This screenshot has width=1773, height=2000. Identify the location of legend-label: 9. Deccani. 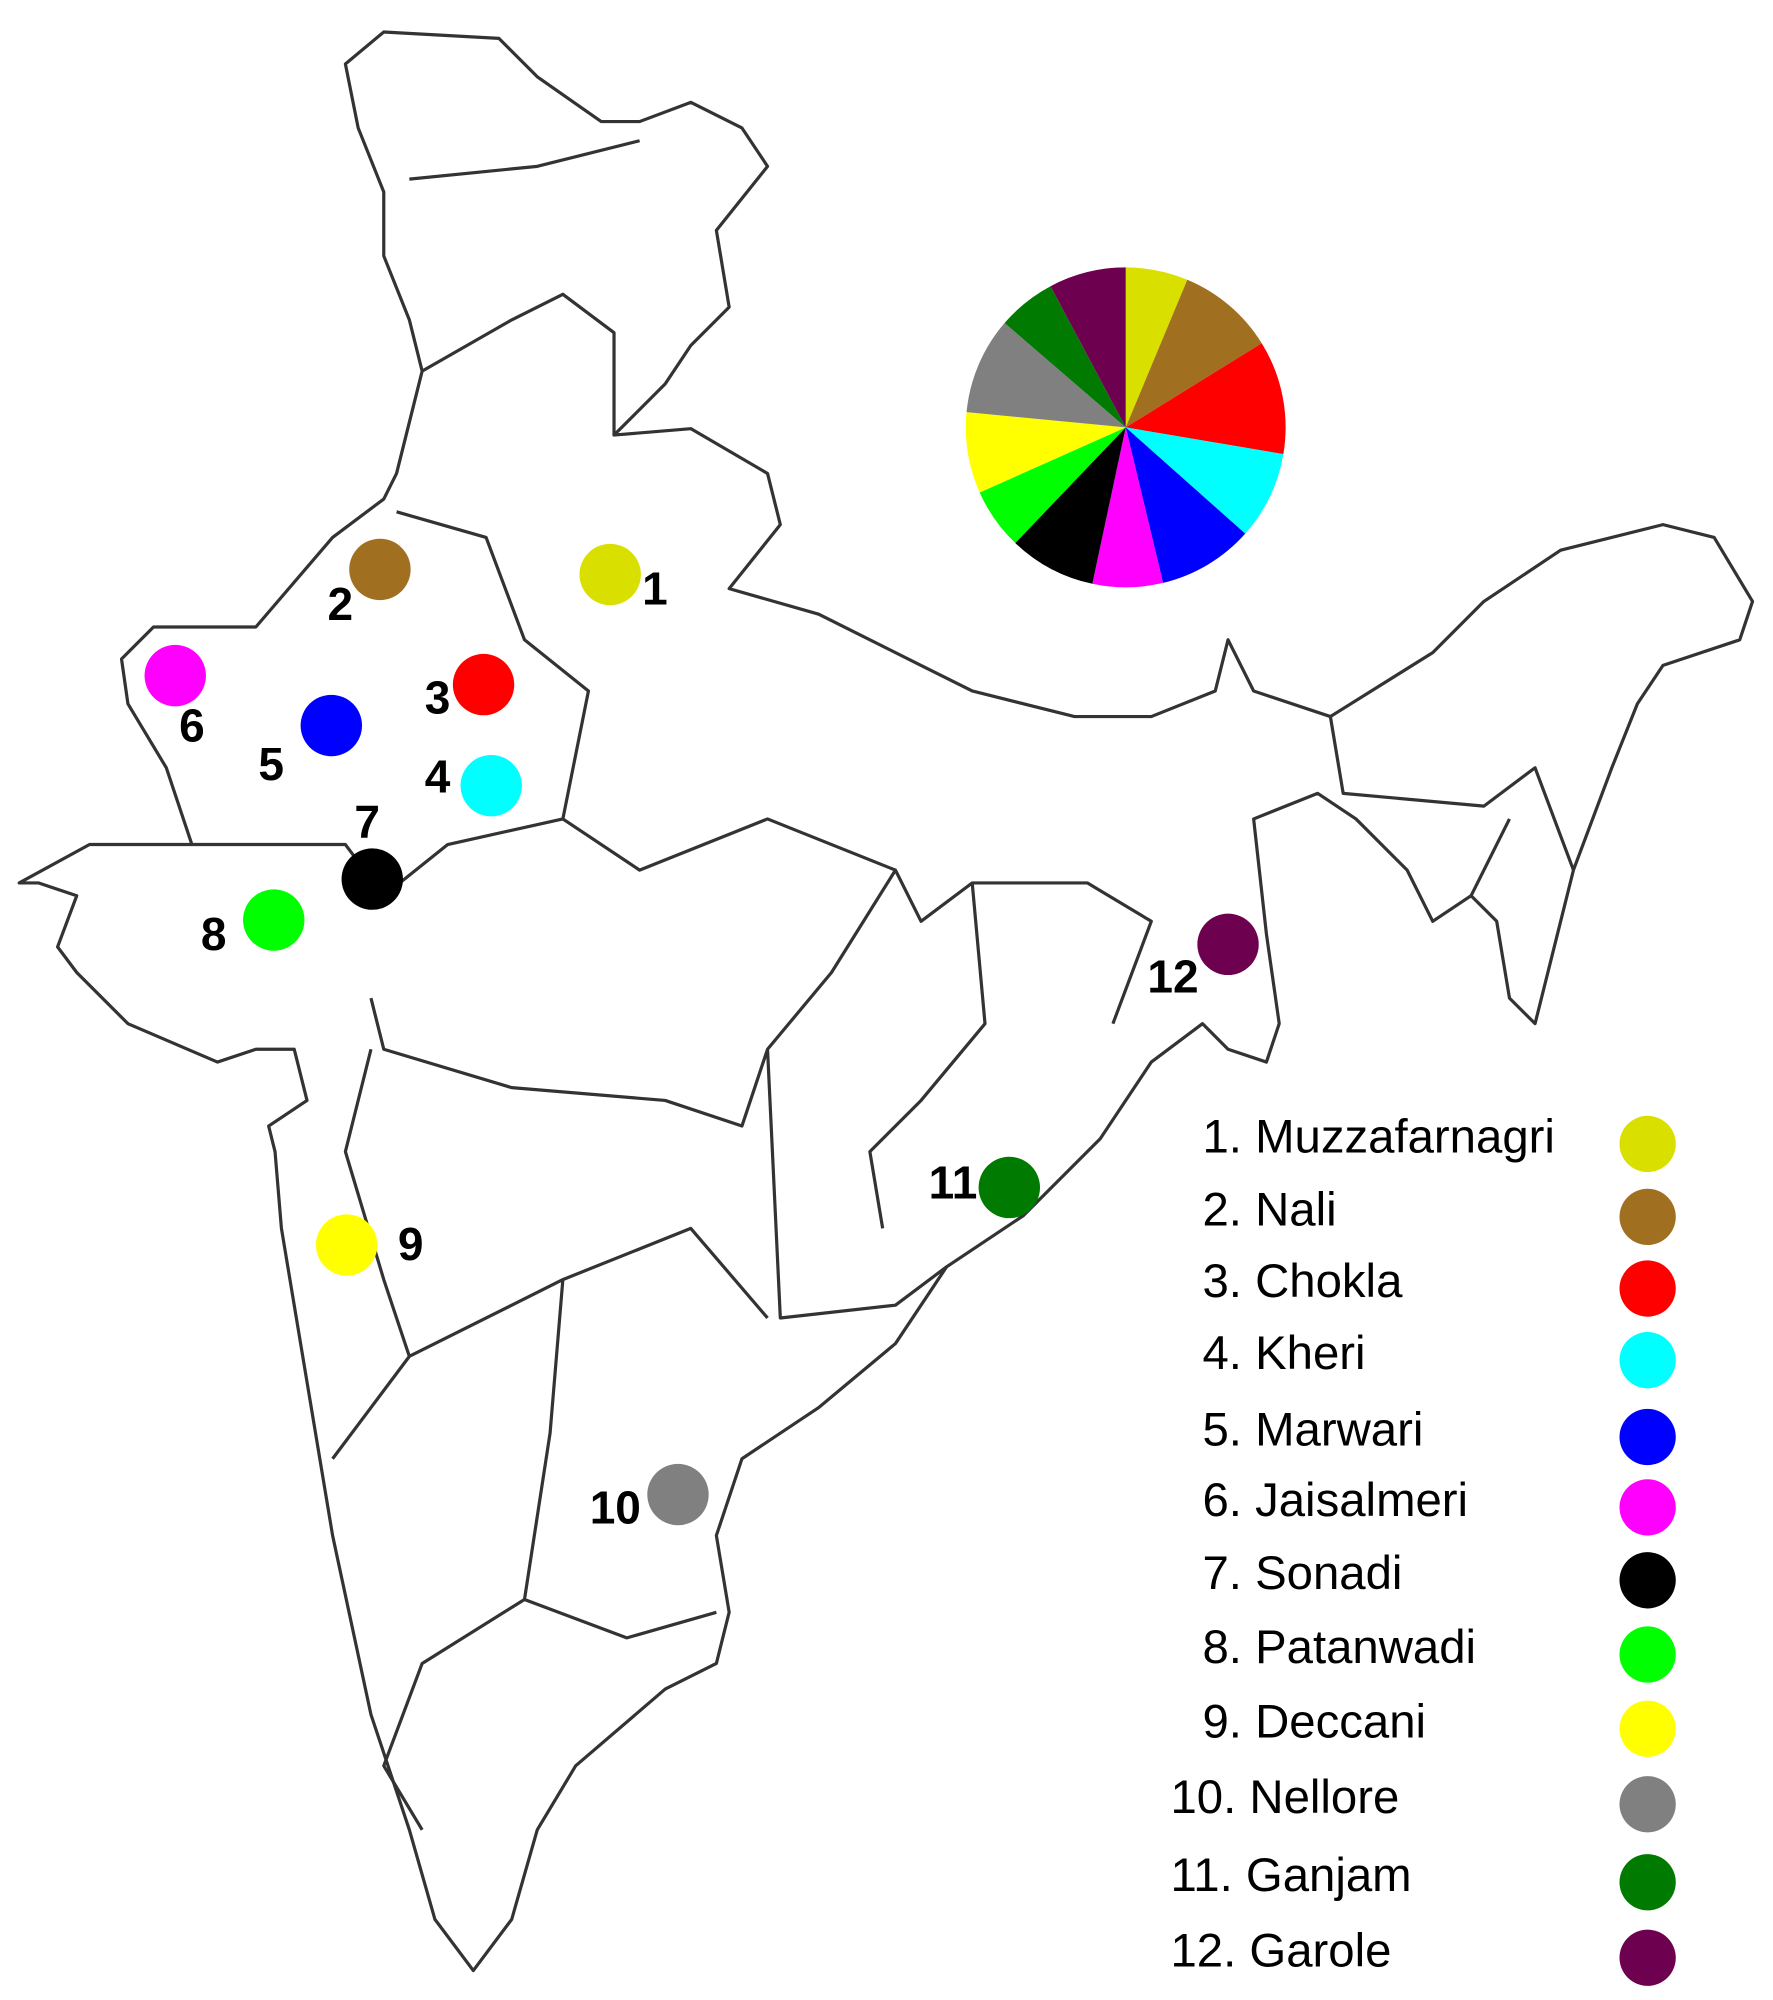
(1314, 1721).